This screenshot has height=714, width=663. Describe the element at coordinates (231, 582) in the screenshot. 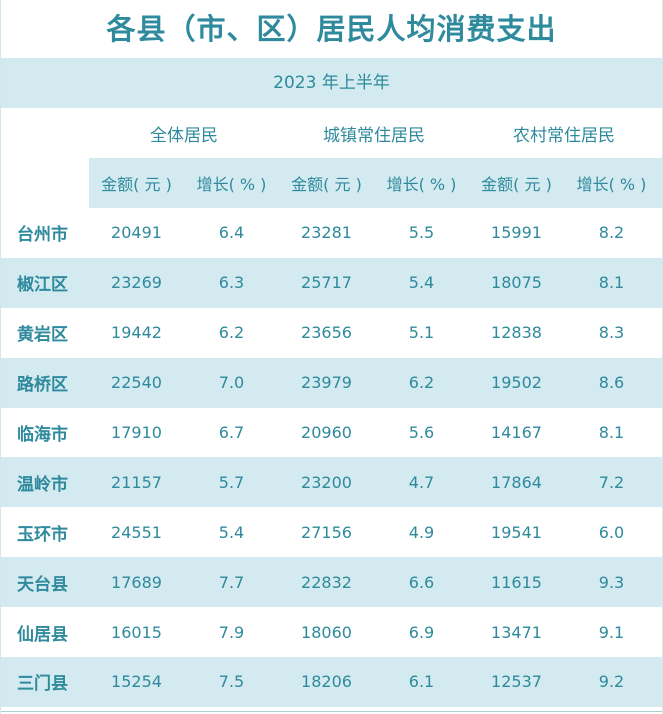

I see `cell-growth: 7.7` at that location.